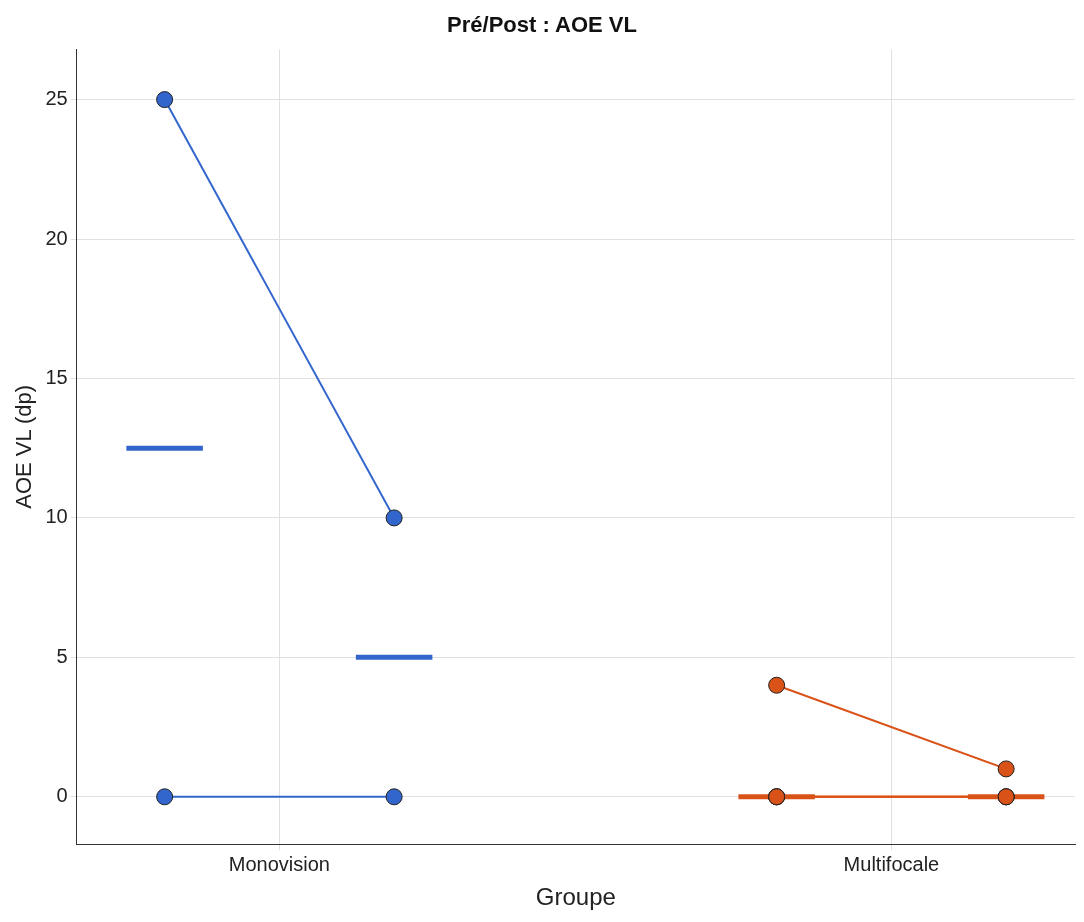  Describe the element at coordinates (62, 795) in the screenshot. I see `y-tick-label: 0` at that location.